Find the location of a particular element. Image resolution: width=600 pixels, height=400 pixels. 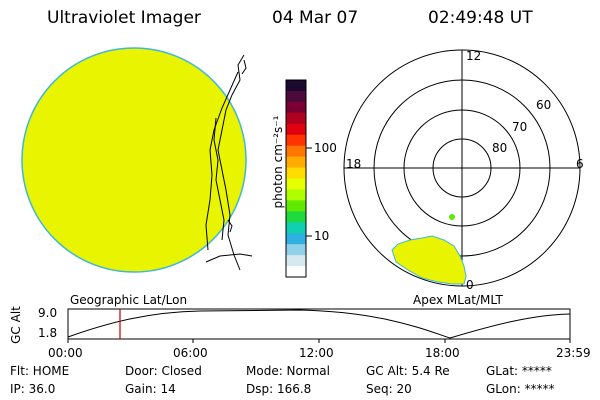

instrument-title: Ultraviolet Imager is located at coordinates (124, 18).